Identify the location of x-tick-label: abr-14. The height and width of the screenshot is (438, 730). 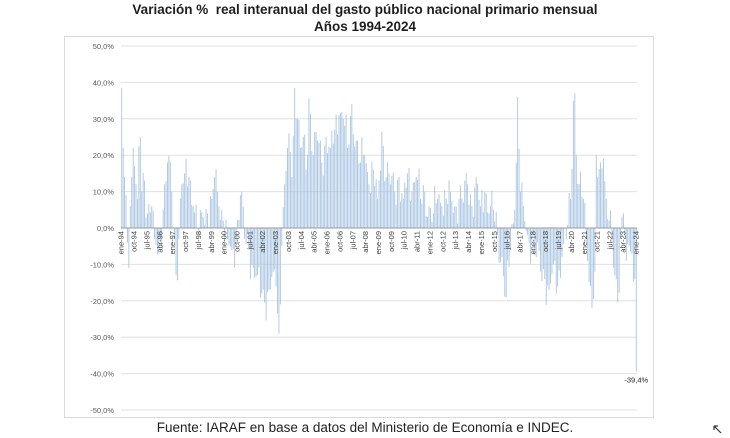
(468, 242).